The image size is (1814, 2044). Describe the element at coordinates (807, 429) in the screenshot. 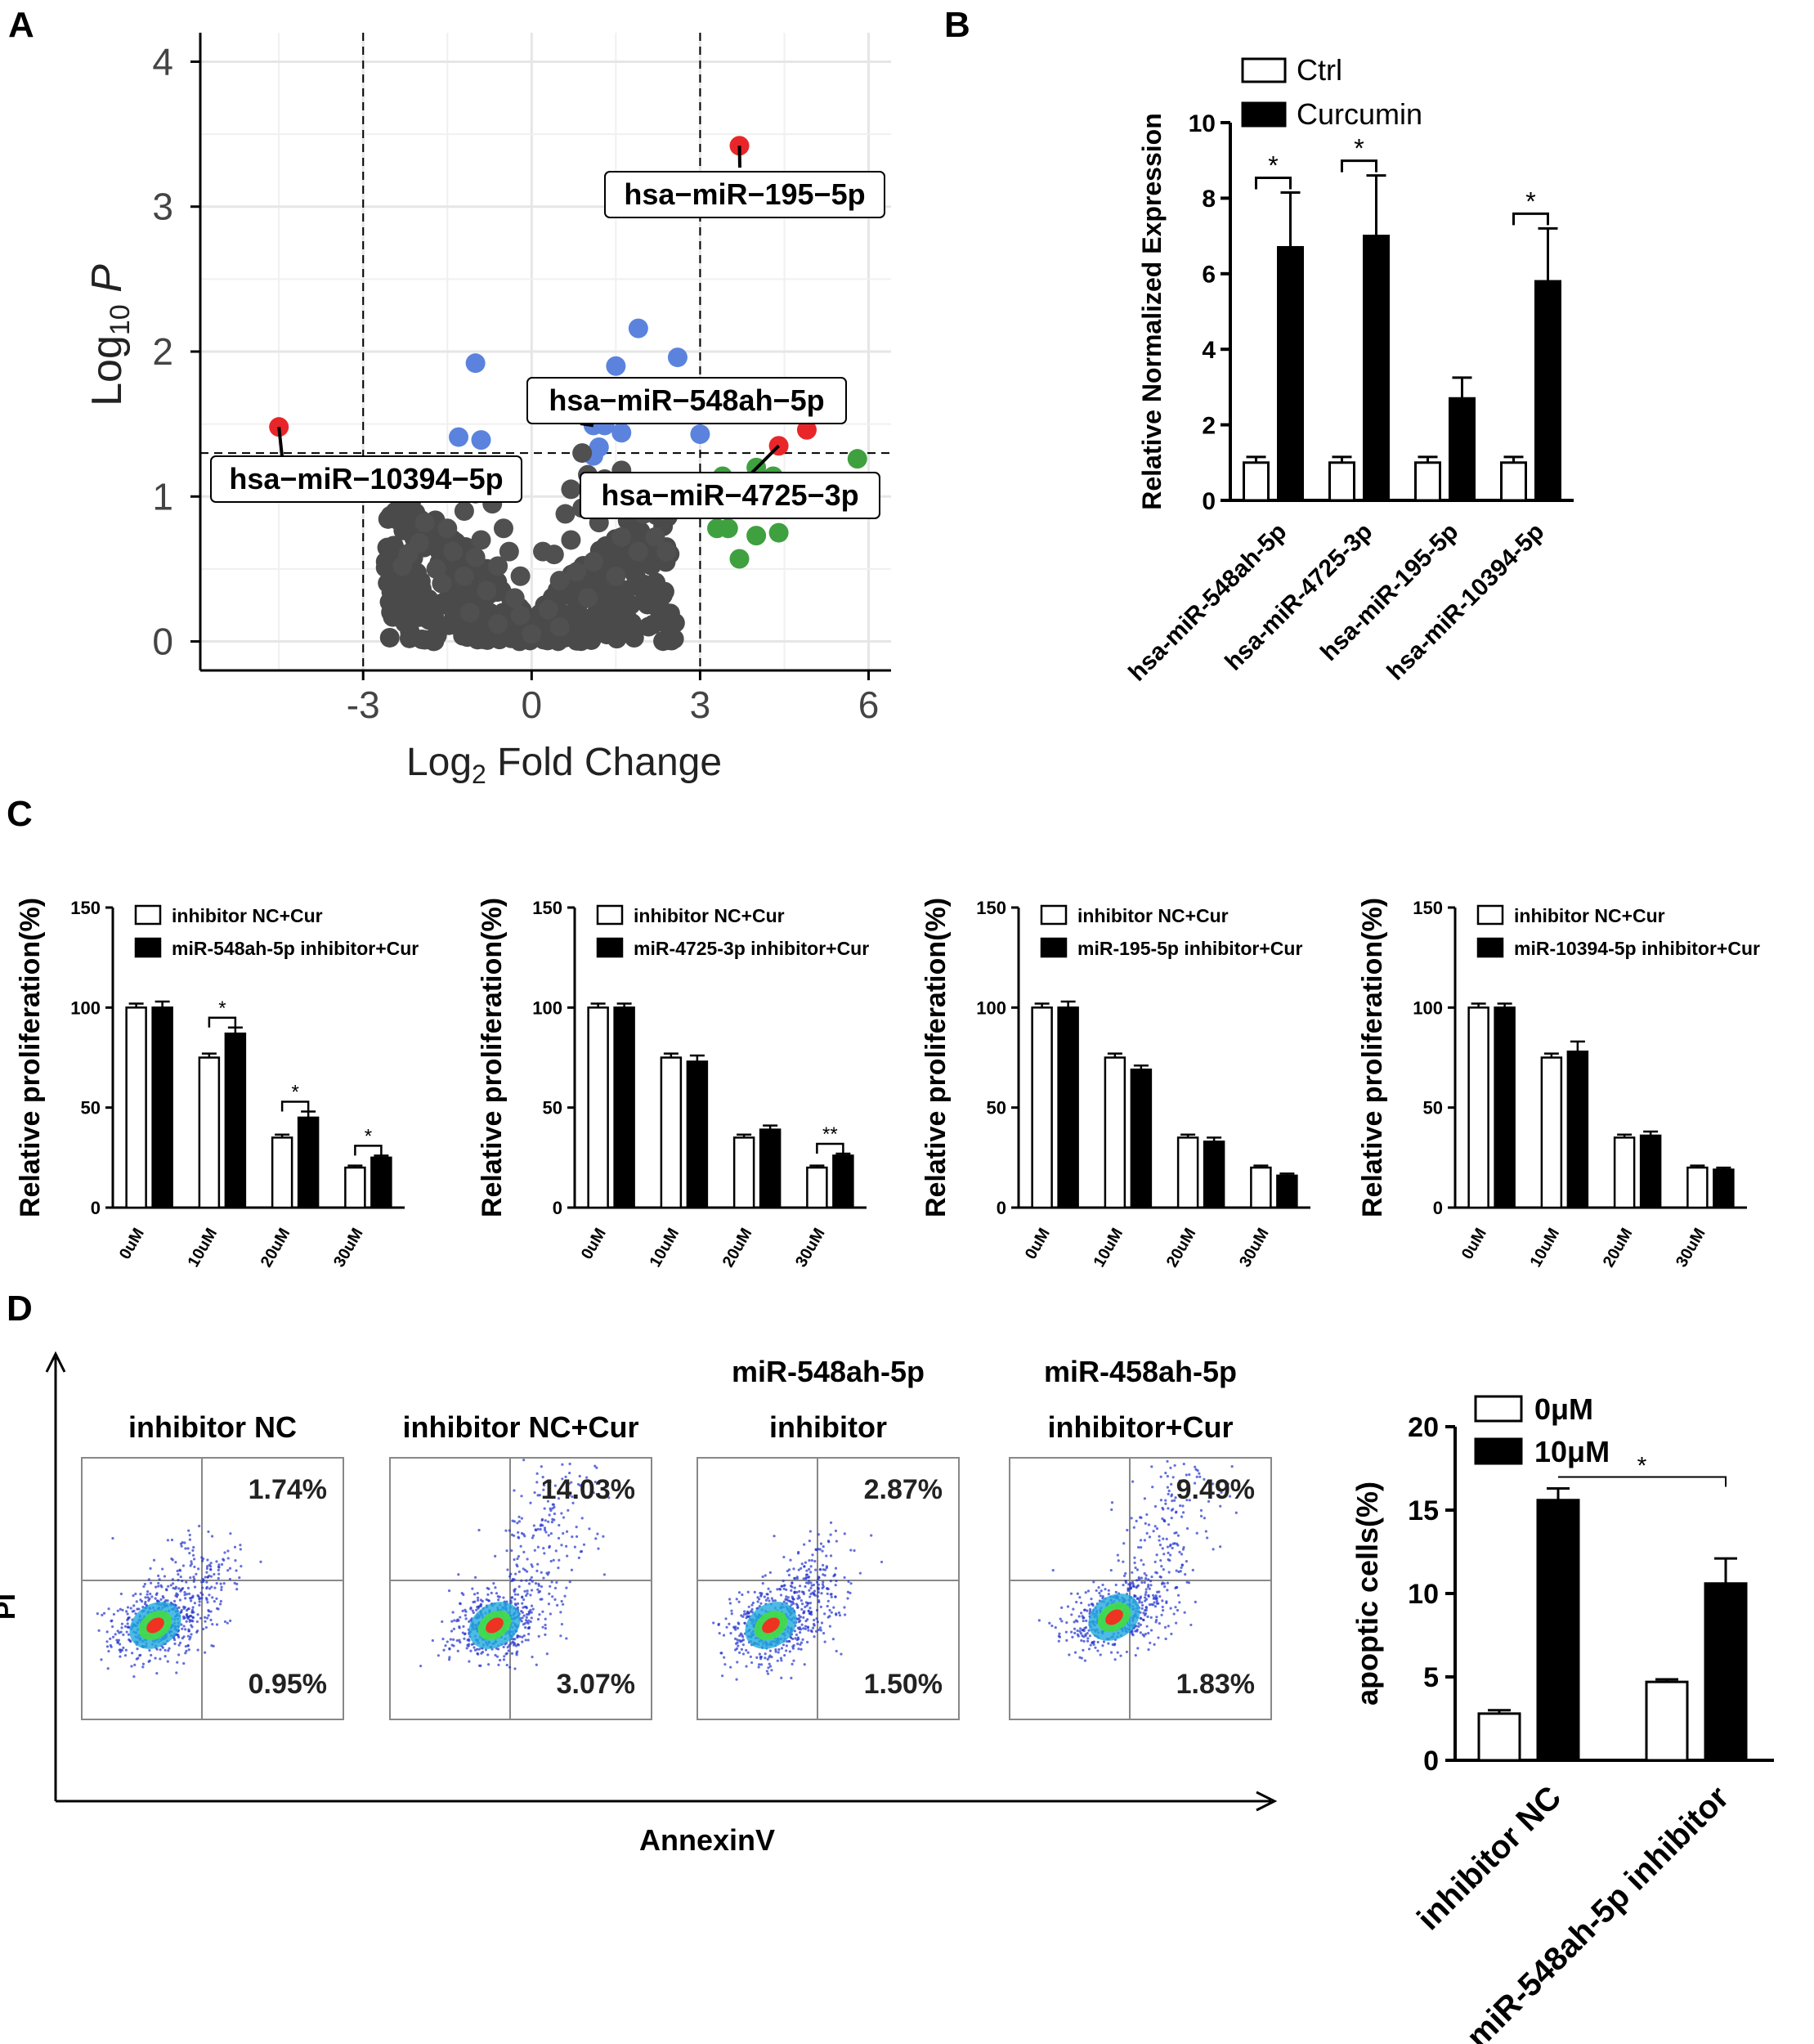

I see `significant-point` at that location.